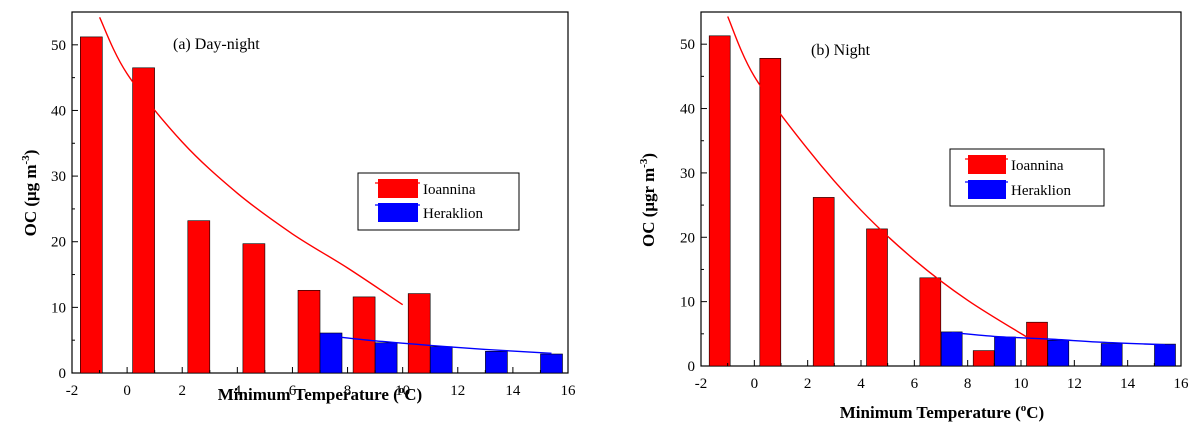 The width and height of the screenshot is (1200, 441). I want to click on panel-title: (b) Night, so click(841, 50).